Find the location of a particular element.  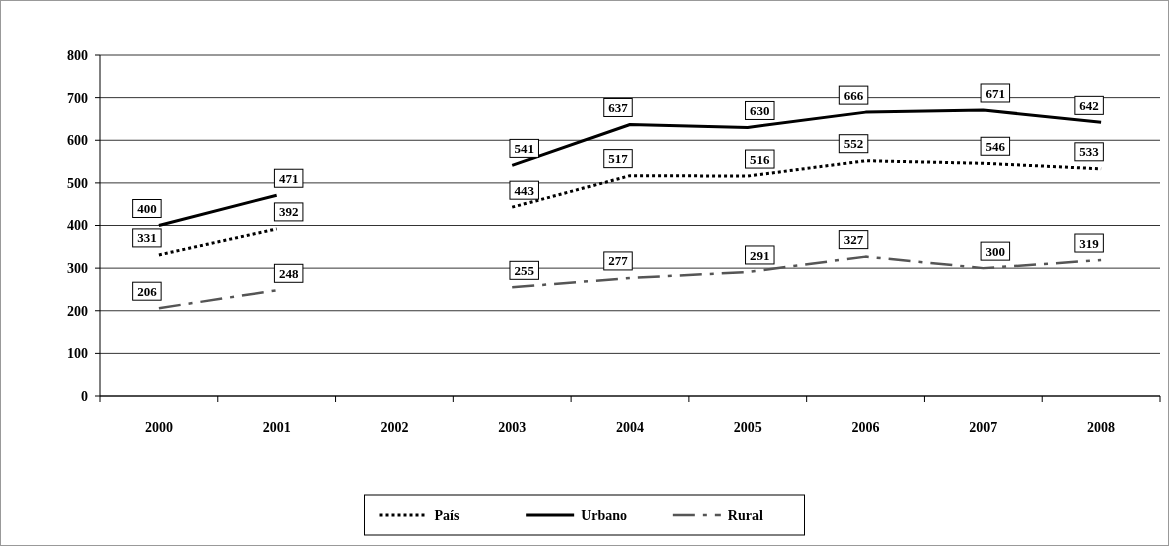

data-label: 630 is located at coordinates (760, 111).